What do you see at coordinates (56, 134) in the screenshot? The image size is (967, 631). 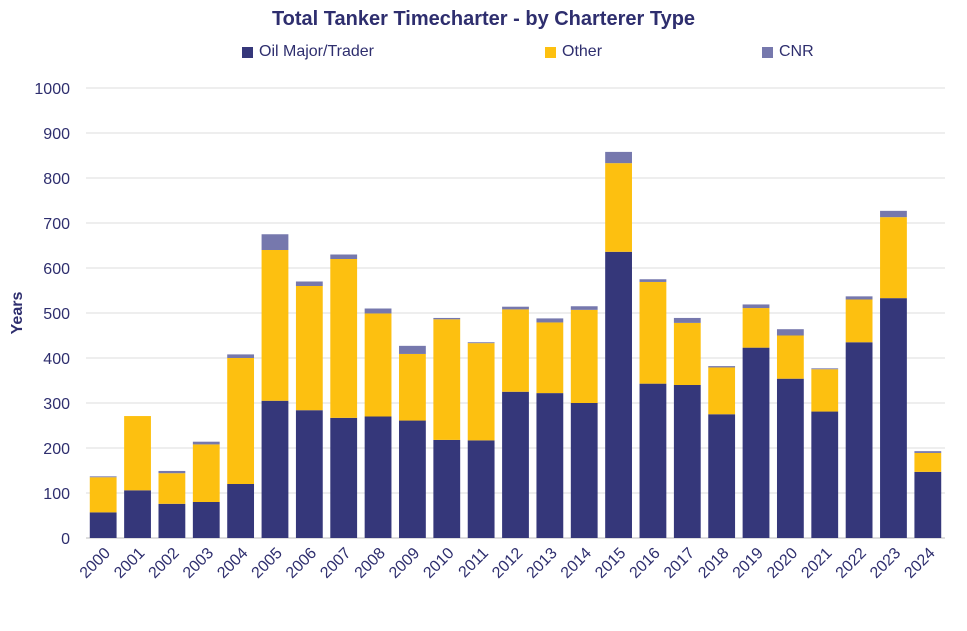 I see `y-tick-label-900: 900` at bounding box center [56, 134].